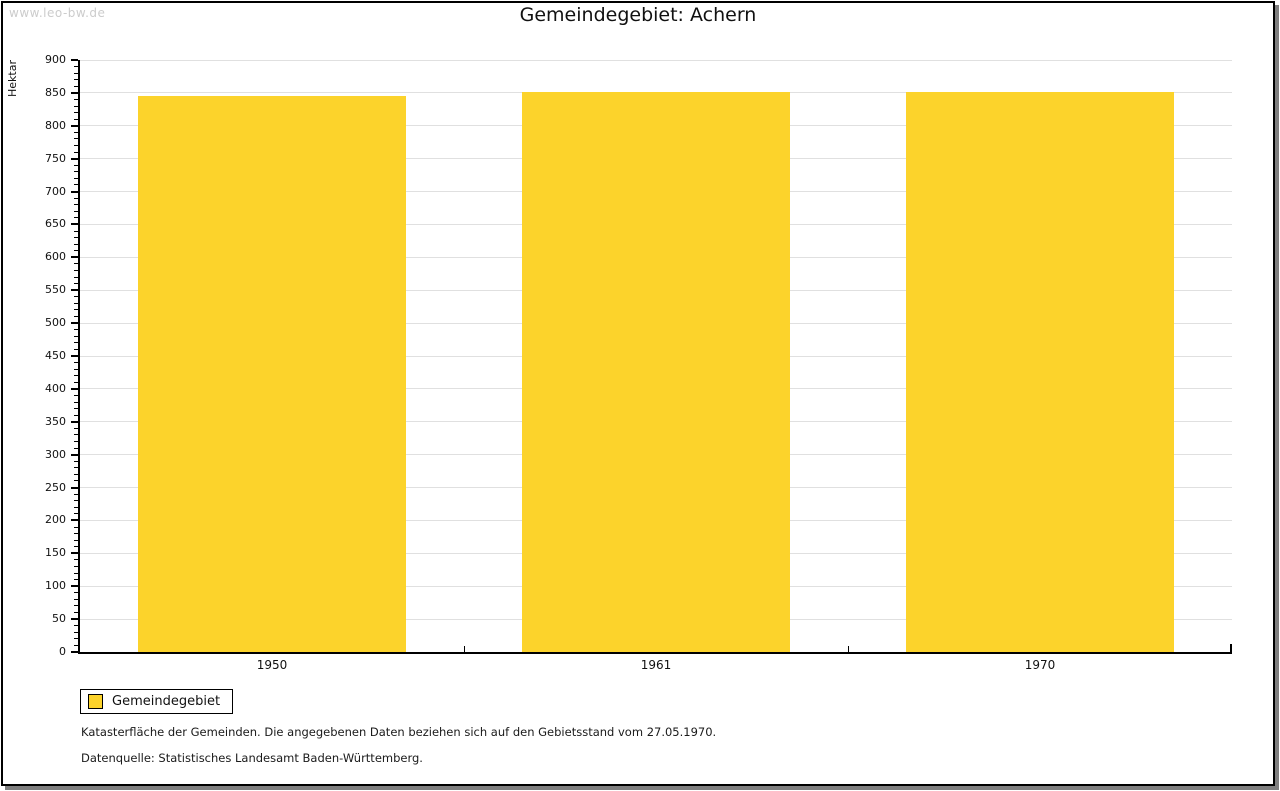  I want to click on y-tick-label: 500, so click(55, 323).